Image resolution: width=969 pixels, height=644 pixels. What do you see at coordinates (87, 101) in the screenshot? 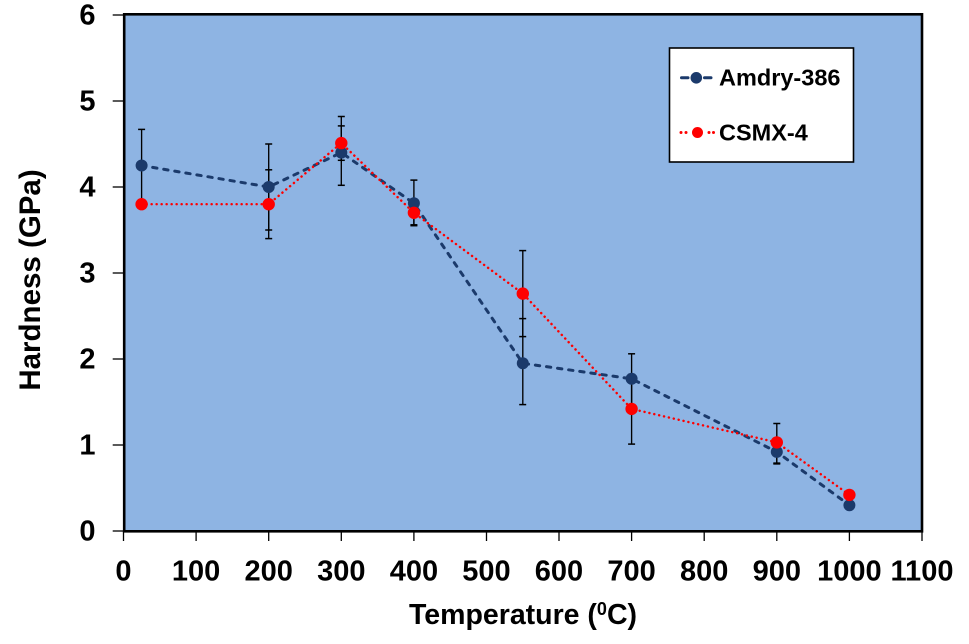
I see `svg-text: 5` at bounding box center [87, 101].